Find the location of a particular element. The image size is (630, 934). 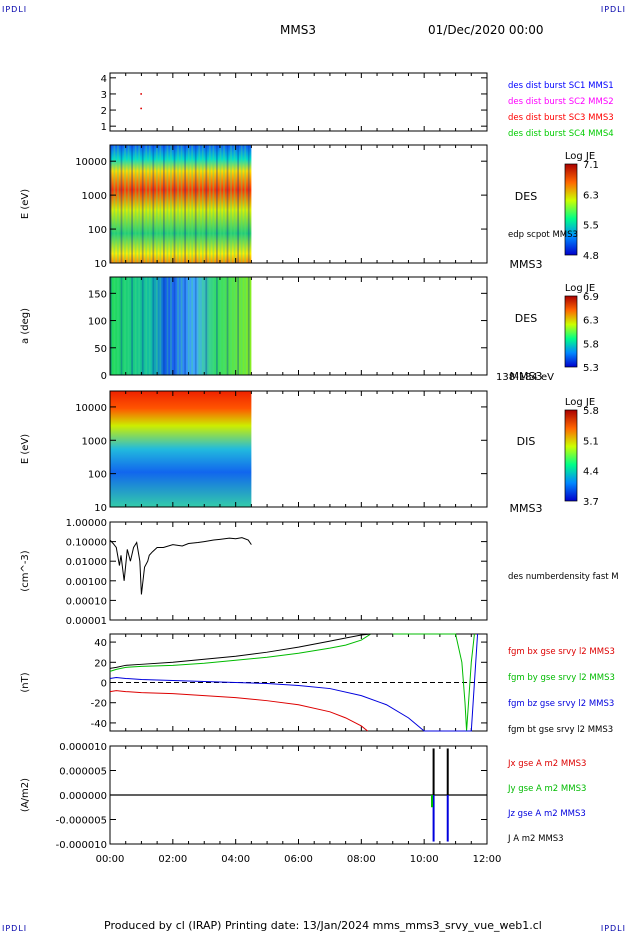

panel1-y-tick-label: 4 is located at coordinates (104, 79).